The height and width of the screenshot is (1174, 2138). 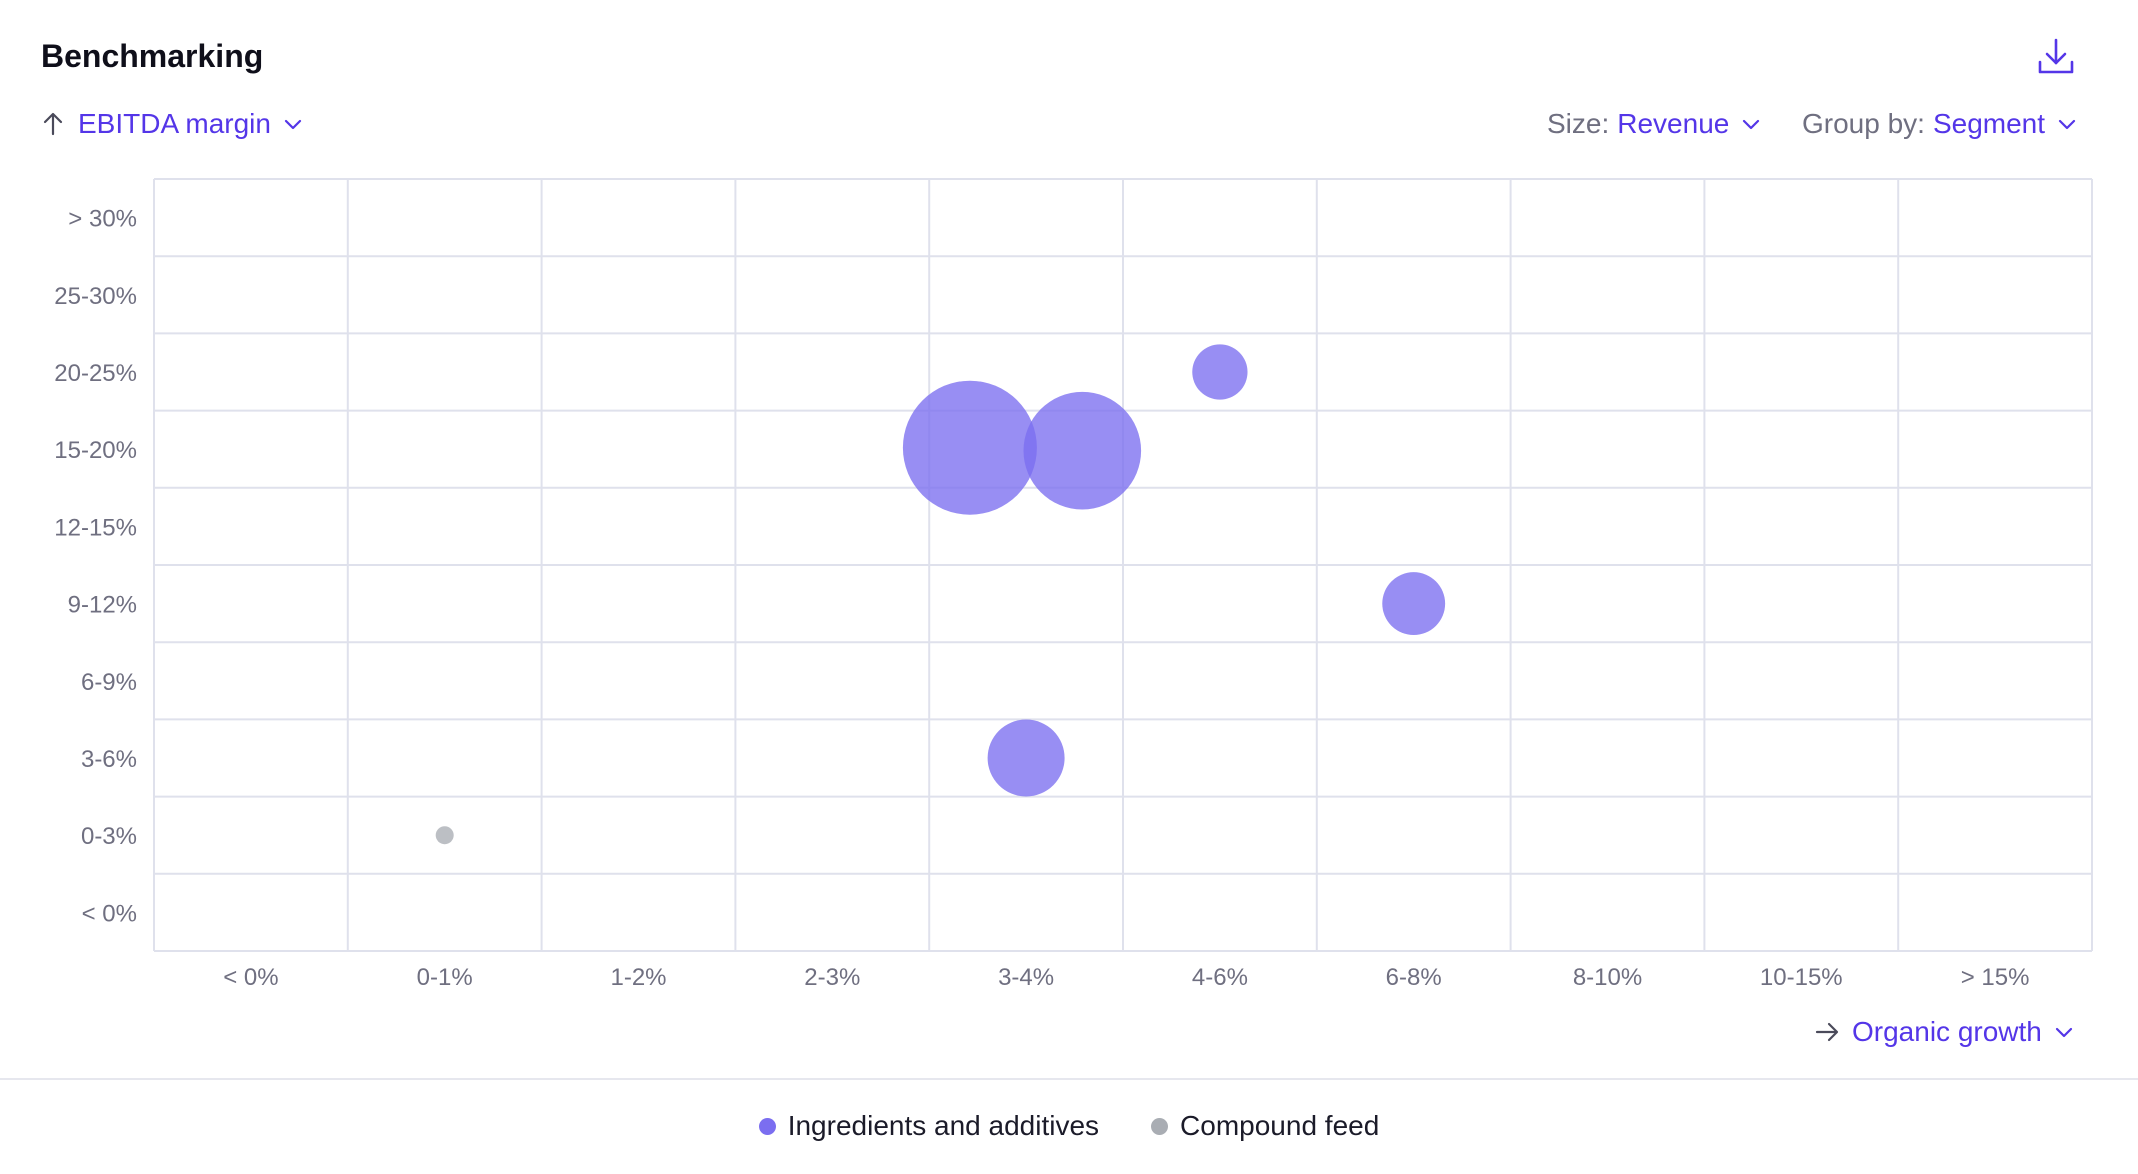 I want to click on x-axis-selector: Organic growth, so click(x=1944, y=1032).